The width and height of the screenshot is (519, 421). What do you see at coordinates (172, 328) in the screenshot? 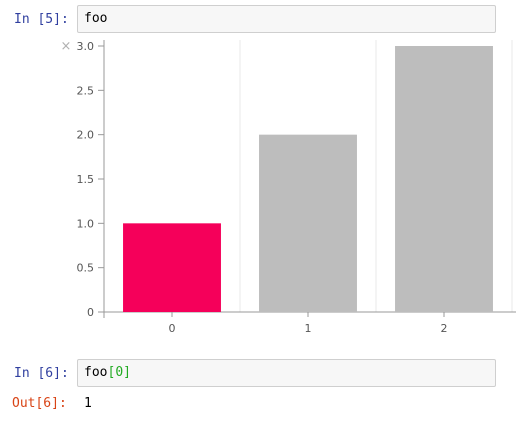
I see `x-tick-label: 0` at bounding box center [172, 328].